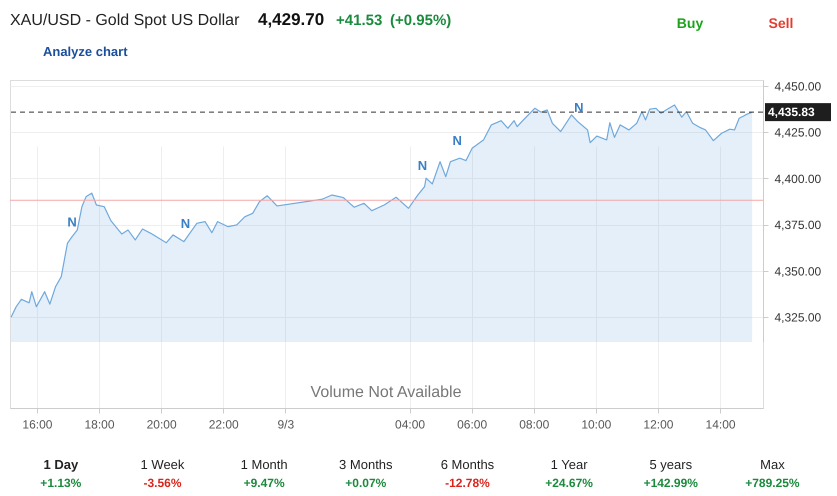  I want to click on y-tick-label: 4,400.00, so click(798, 179).